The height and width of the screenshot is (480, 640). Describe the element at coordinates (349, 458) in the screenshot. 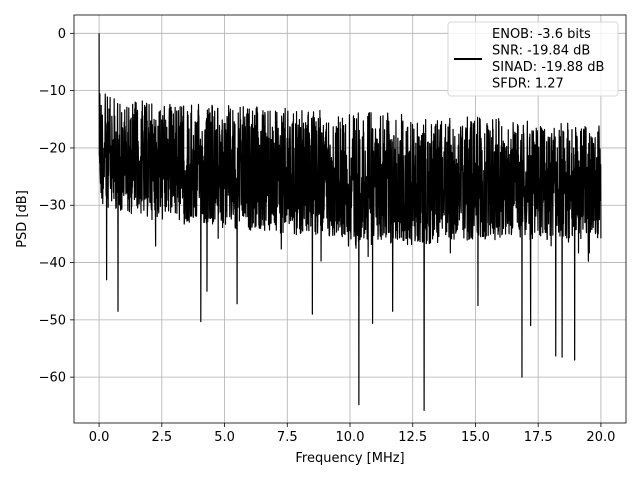

I see `x-axis-label: Frequency [MHz]` at that location.